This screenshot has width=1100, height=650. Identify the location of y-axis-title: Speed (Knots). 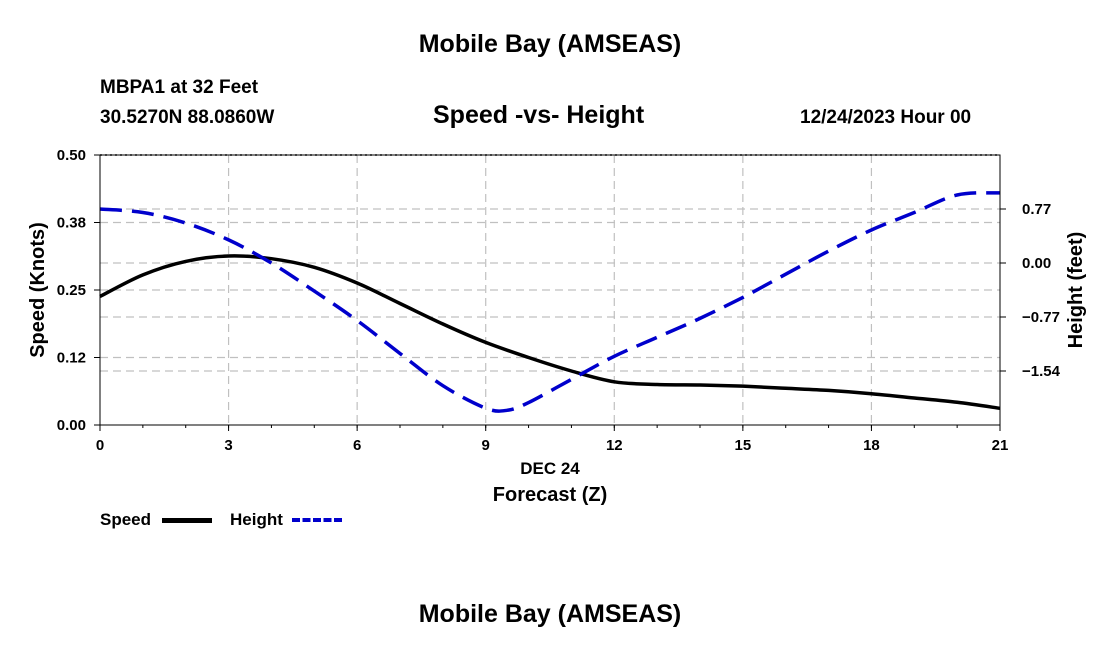
(38, 290).